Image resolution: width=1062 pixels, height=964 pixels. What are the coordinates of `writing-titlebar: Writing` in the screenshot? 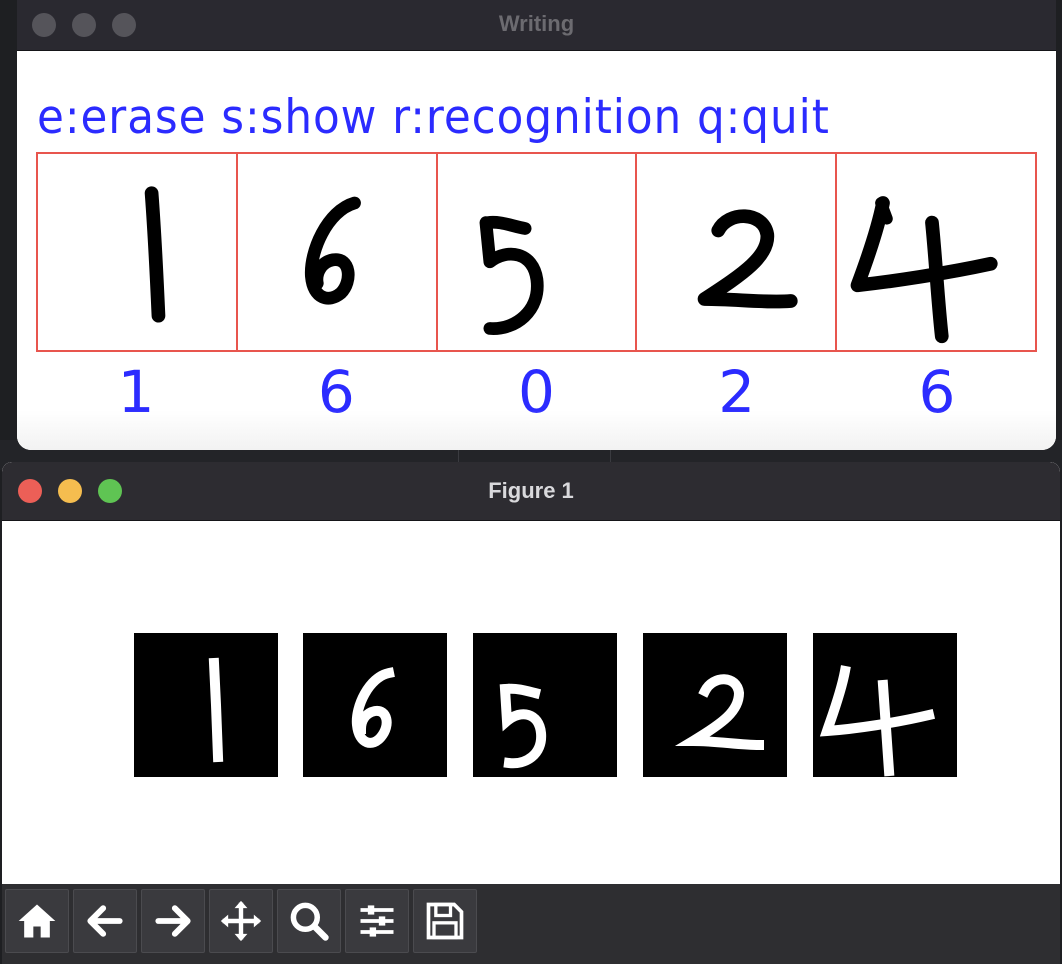 It's located at (536, 25).